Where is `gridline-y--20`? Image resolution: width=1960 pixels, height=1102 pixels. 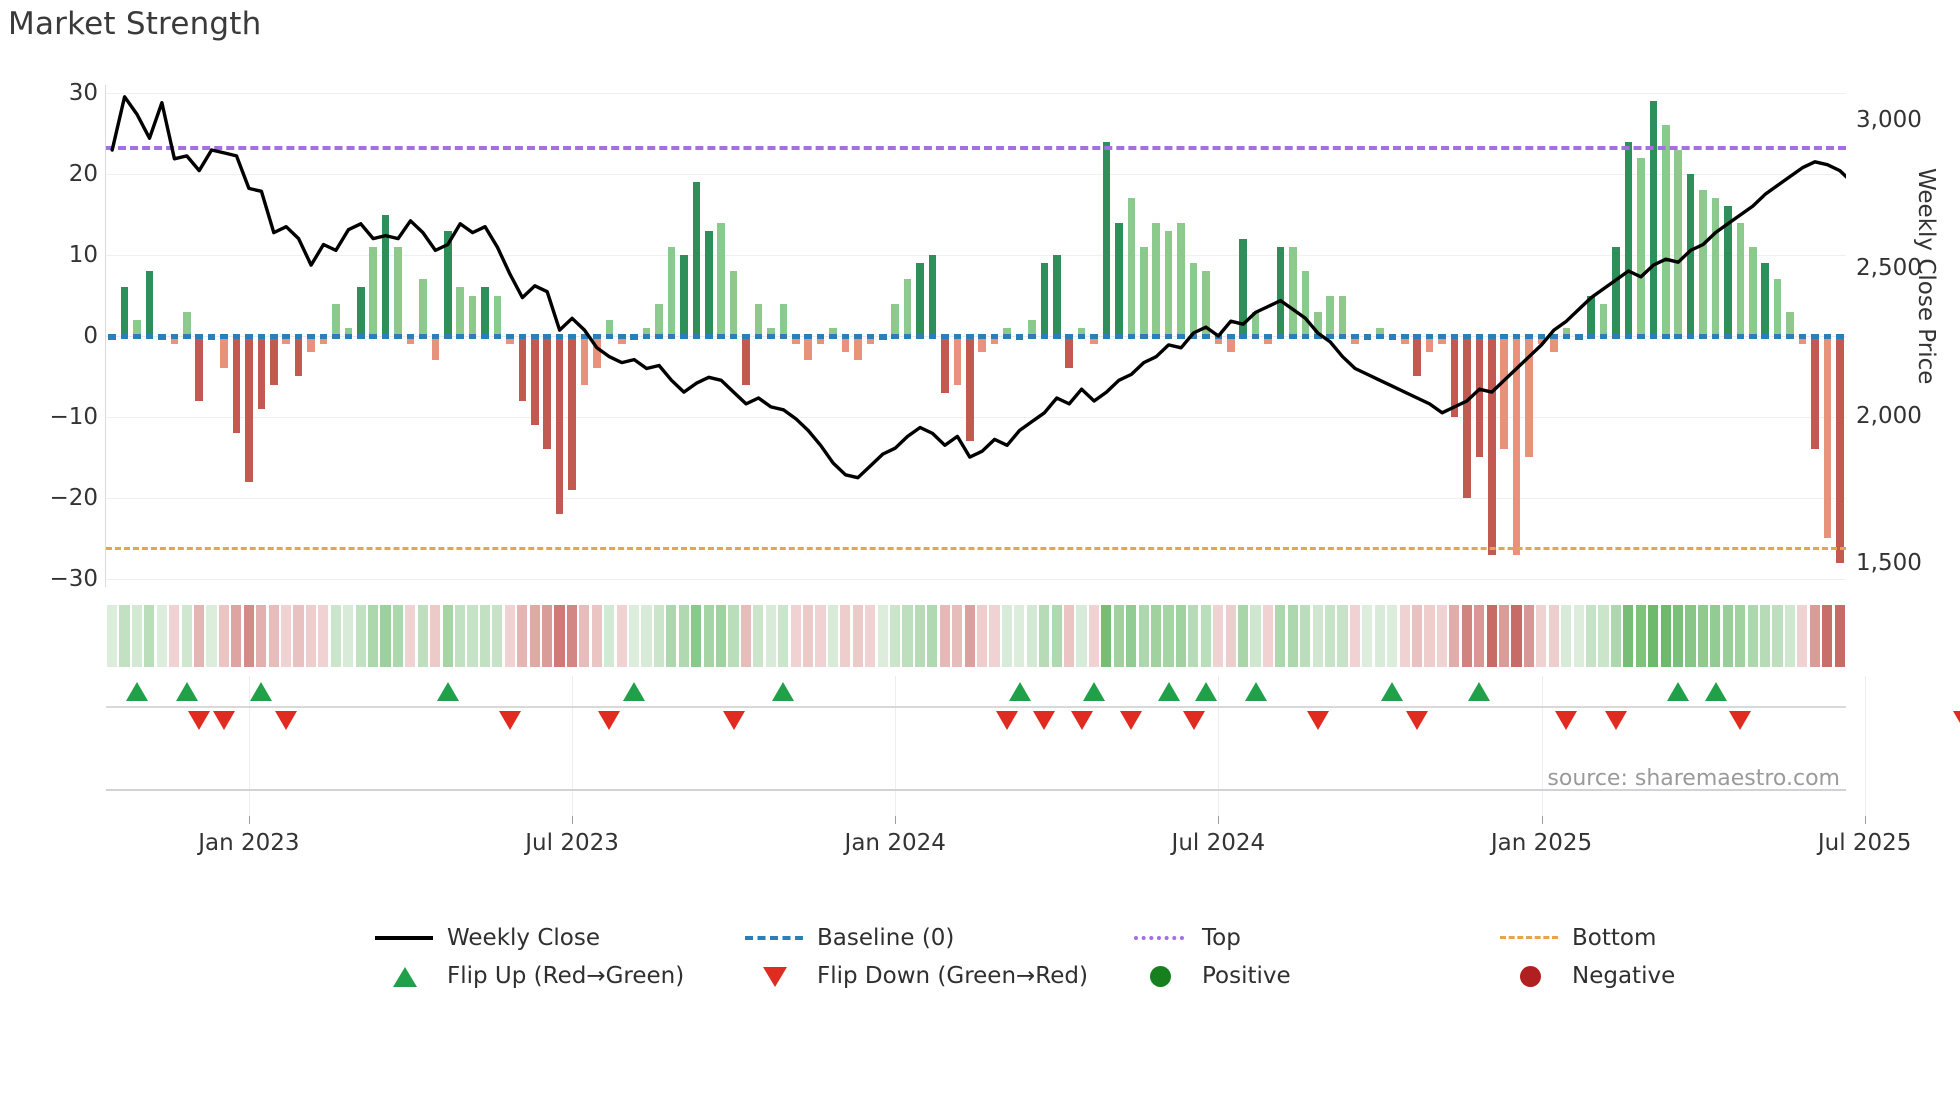
gridline-y--20 is located at coordinates (976, 498).